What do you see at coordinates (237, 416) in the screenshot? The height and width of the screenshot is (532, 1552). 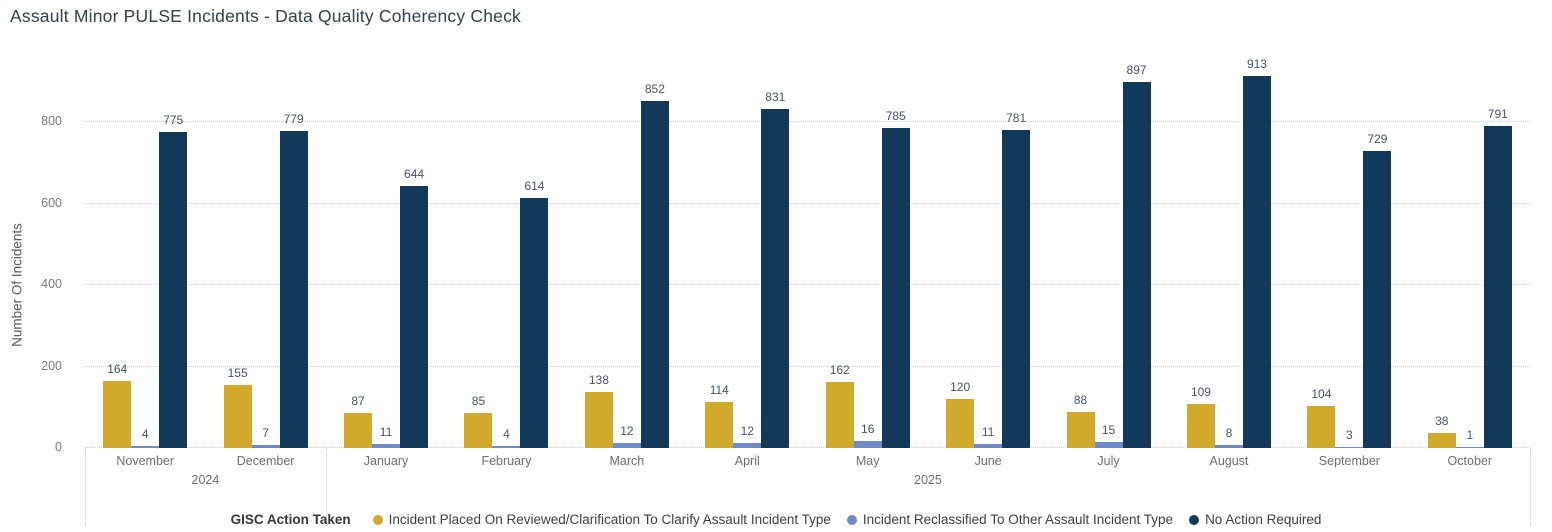 I see `bar-series1-december` at bounding box center [237, 416].